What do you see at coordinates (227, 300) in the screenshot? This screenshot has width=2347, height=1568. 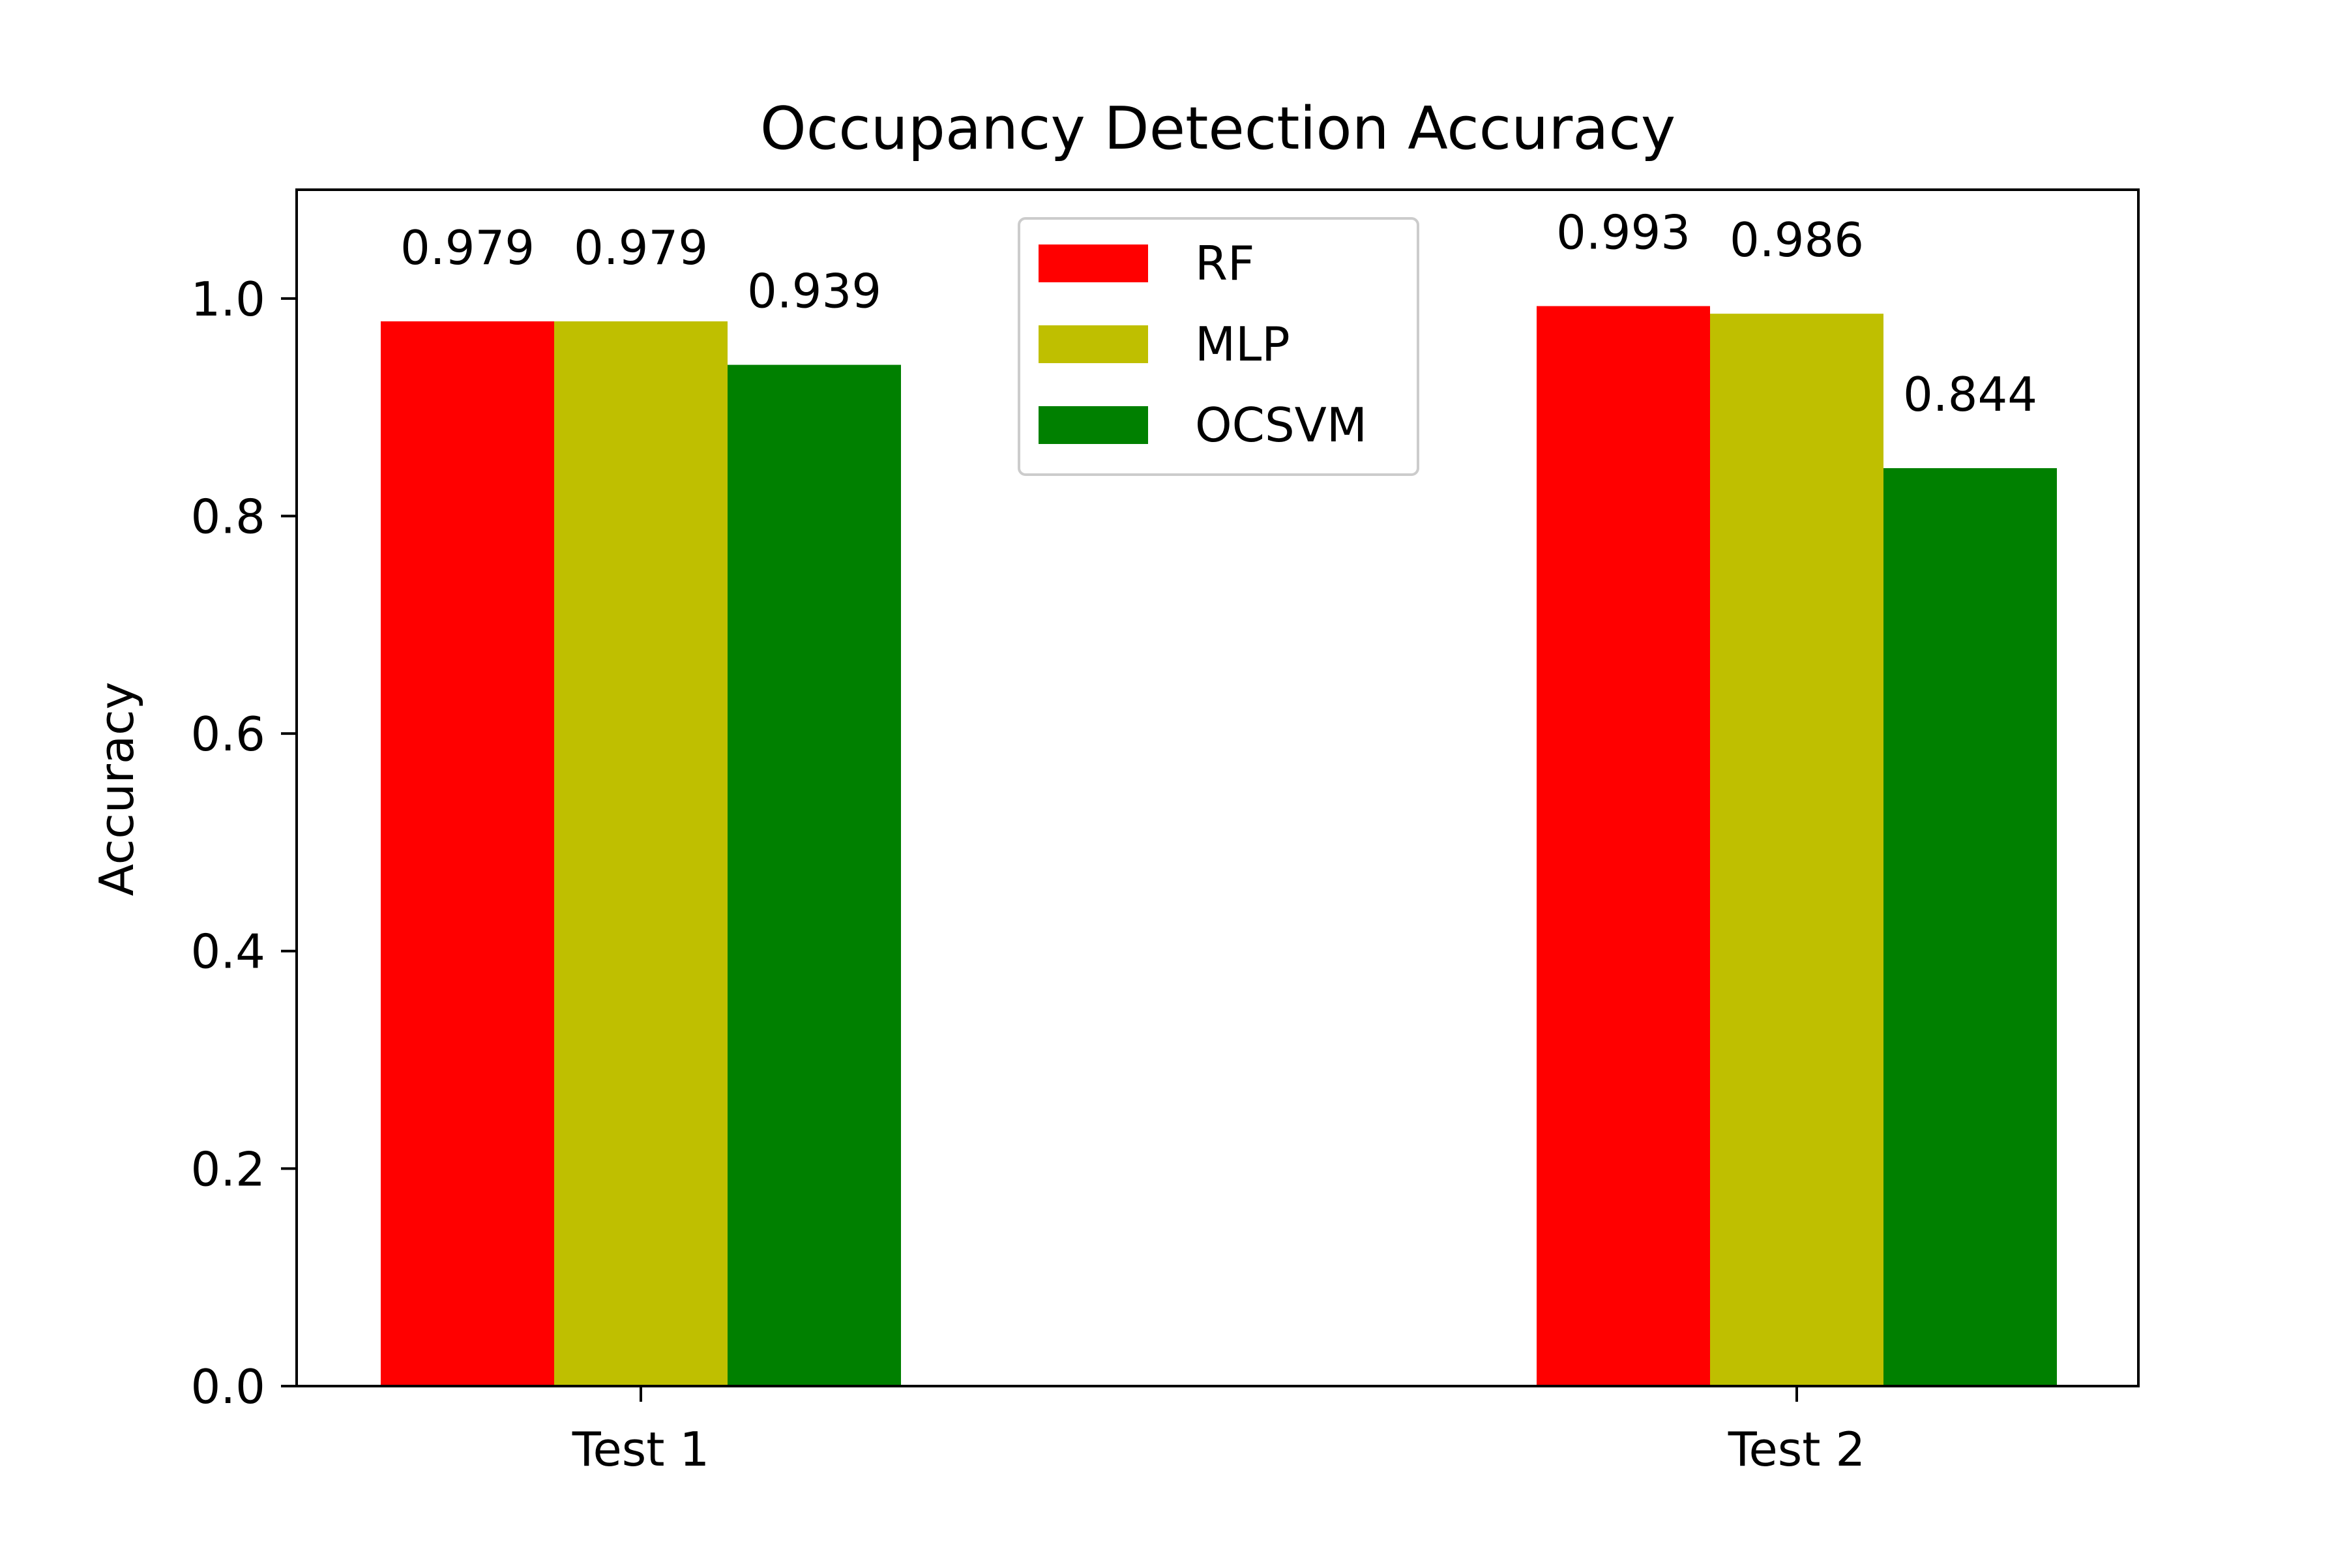 I see `y-tick-label: 1.0` at bounding box center [227, 300].